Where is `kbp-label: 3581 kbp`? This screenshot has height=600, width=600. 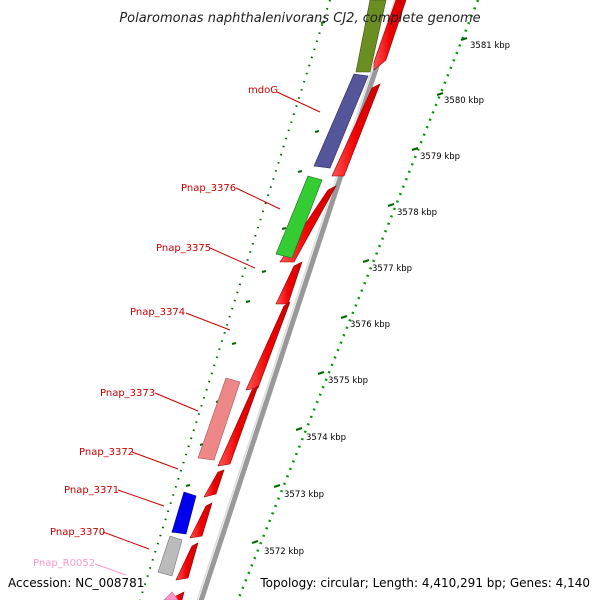
kbp-label: 3581 kbp is located at coordinates (490, 46).